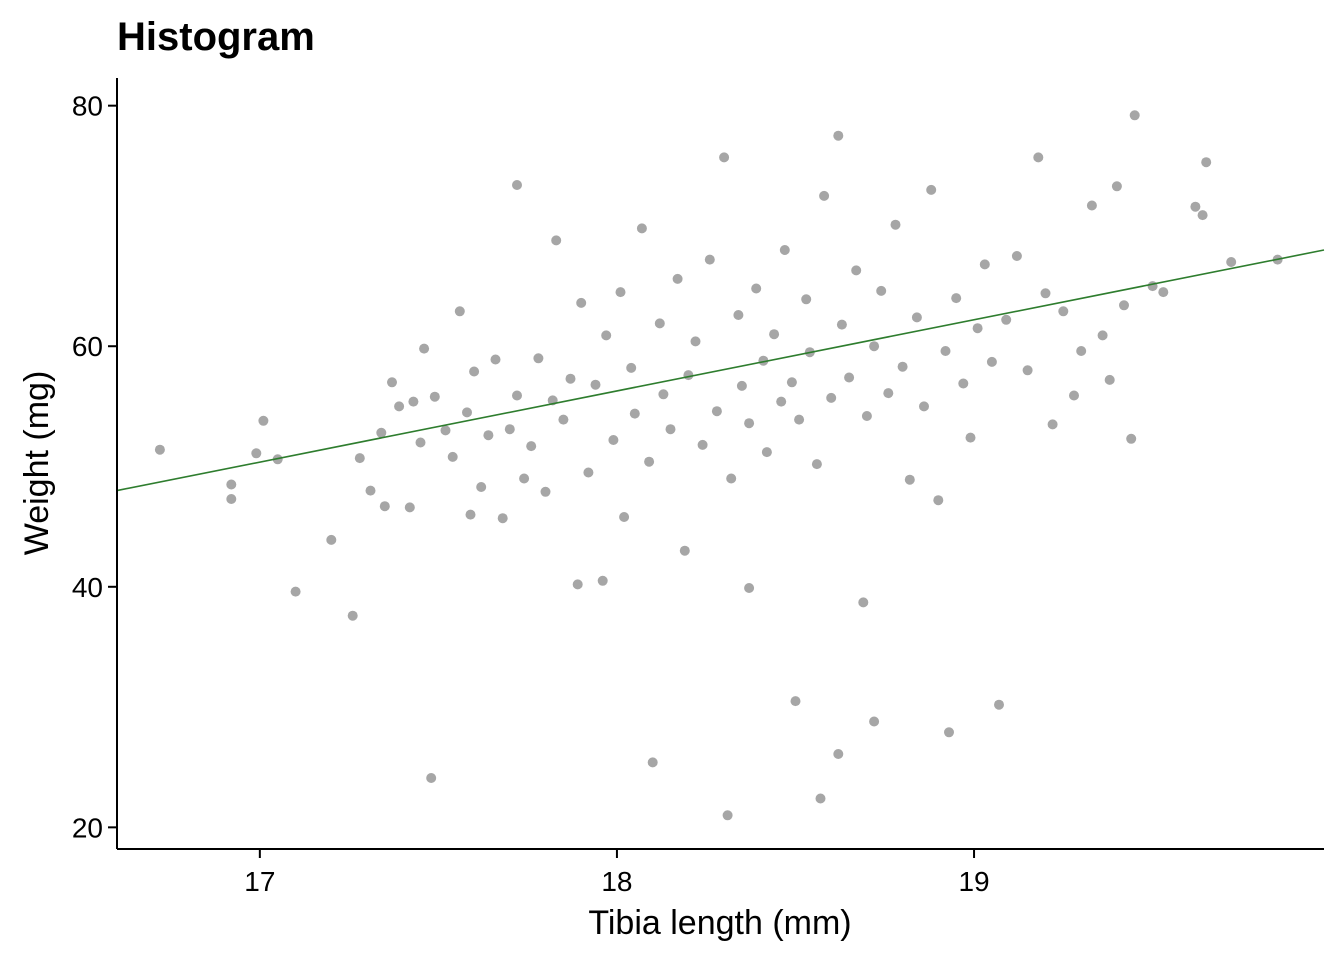 Image resolution: width=1344 pixels, height=960 pixels. Describe the element at coordinates (719, 923) in the screenshot. I see `x-axis-label: Tibia length (mm)` at that location.